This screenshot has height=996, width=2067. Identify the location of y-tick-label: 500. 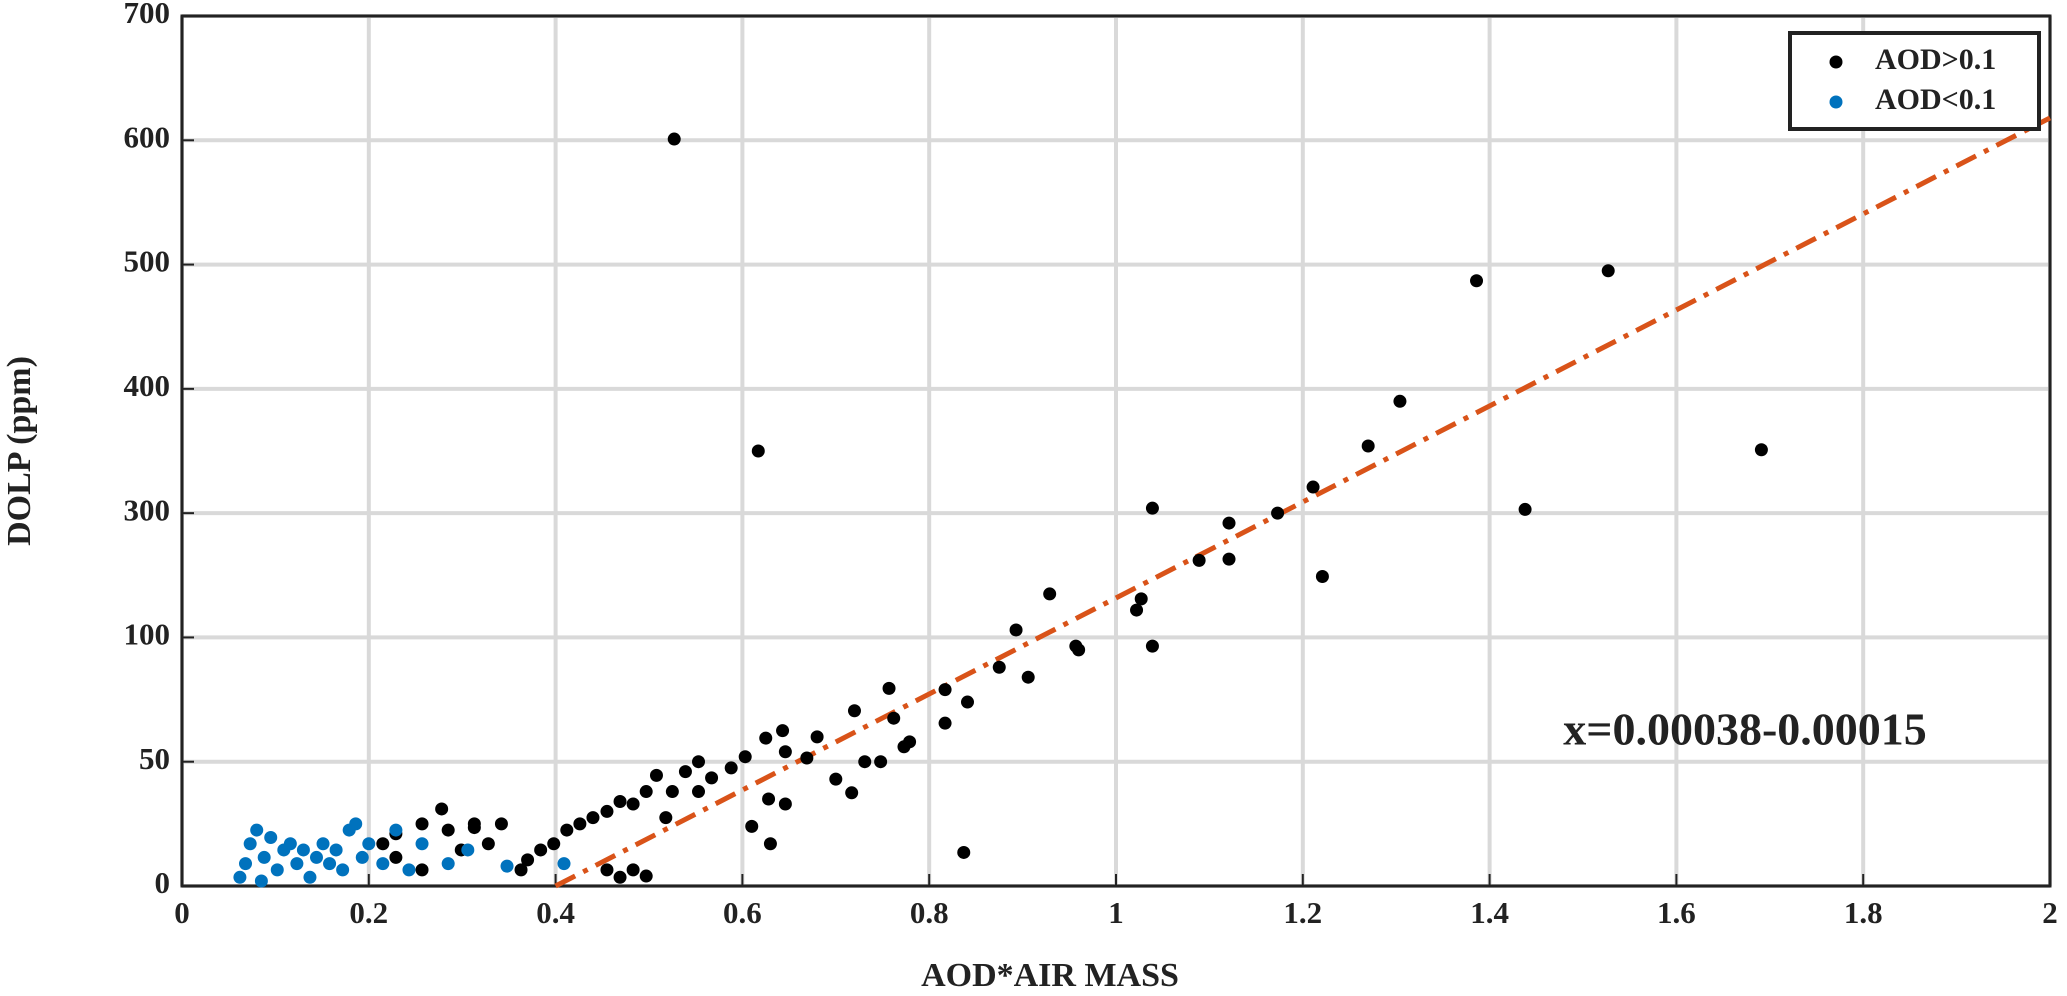
(147, 261).